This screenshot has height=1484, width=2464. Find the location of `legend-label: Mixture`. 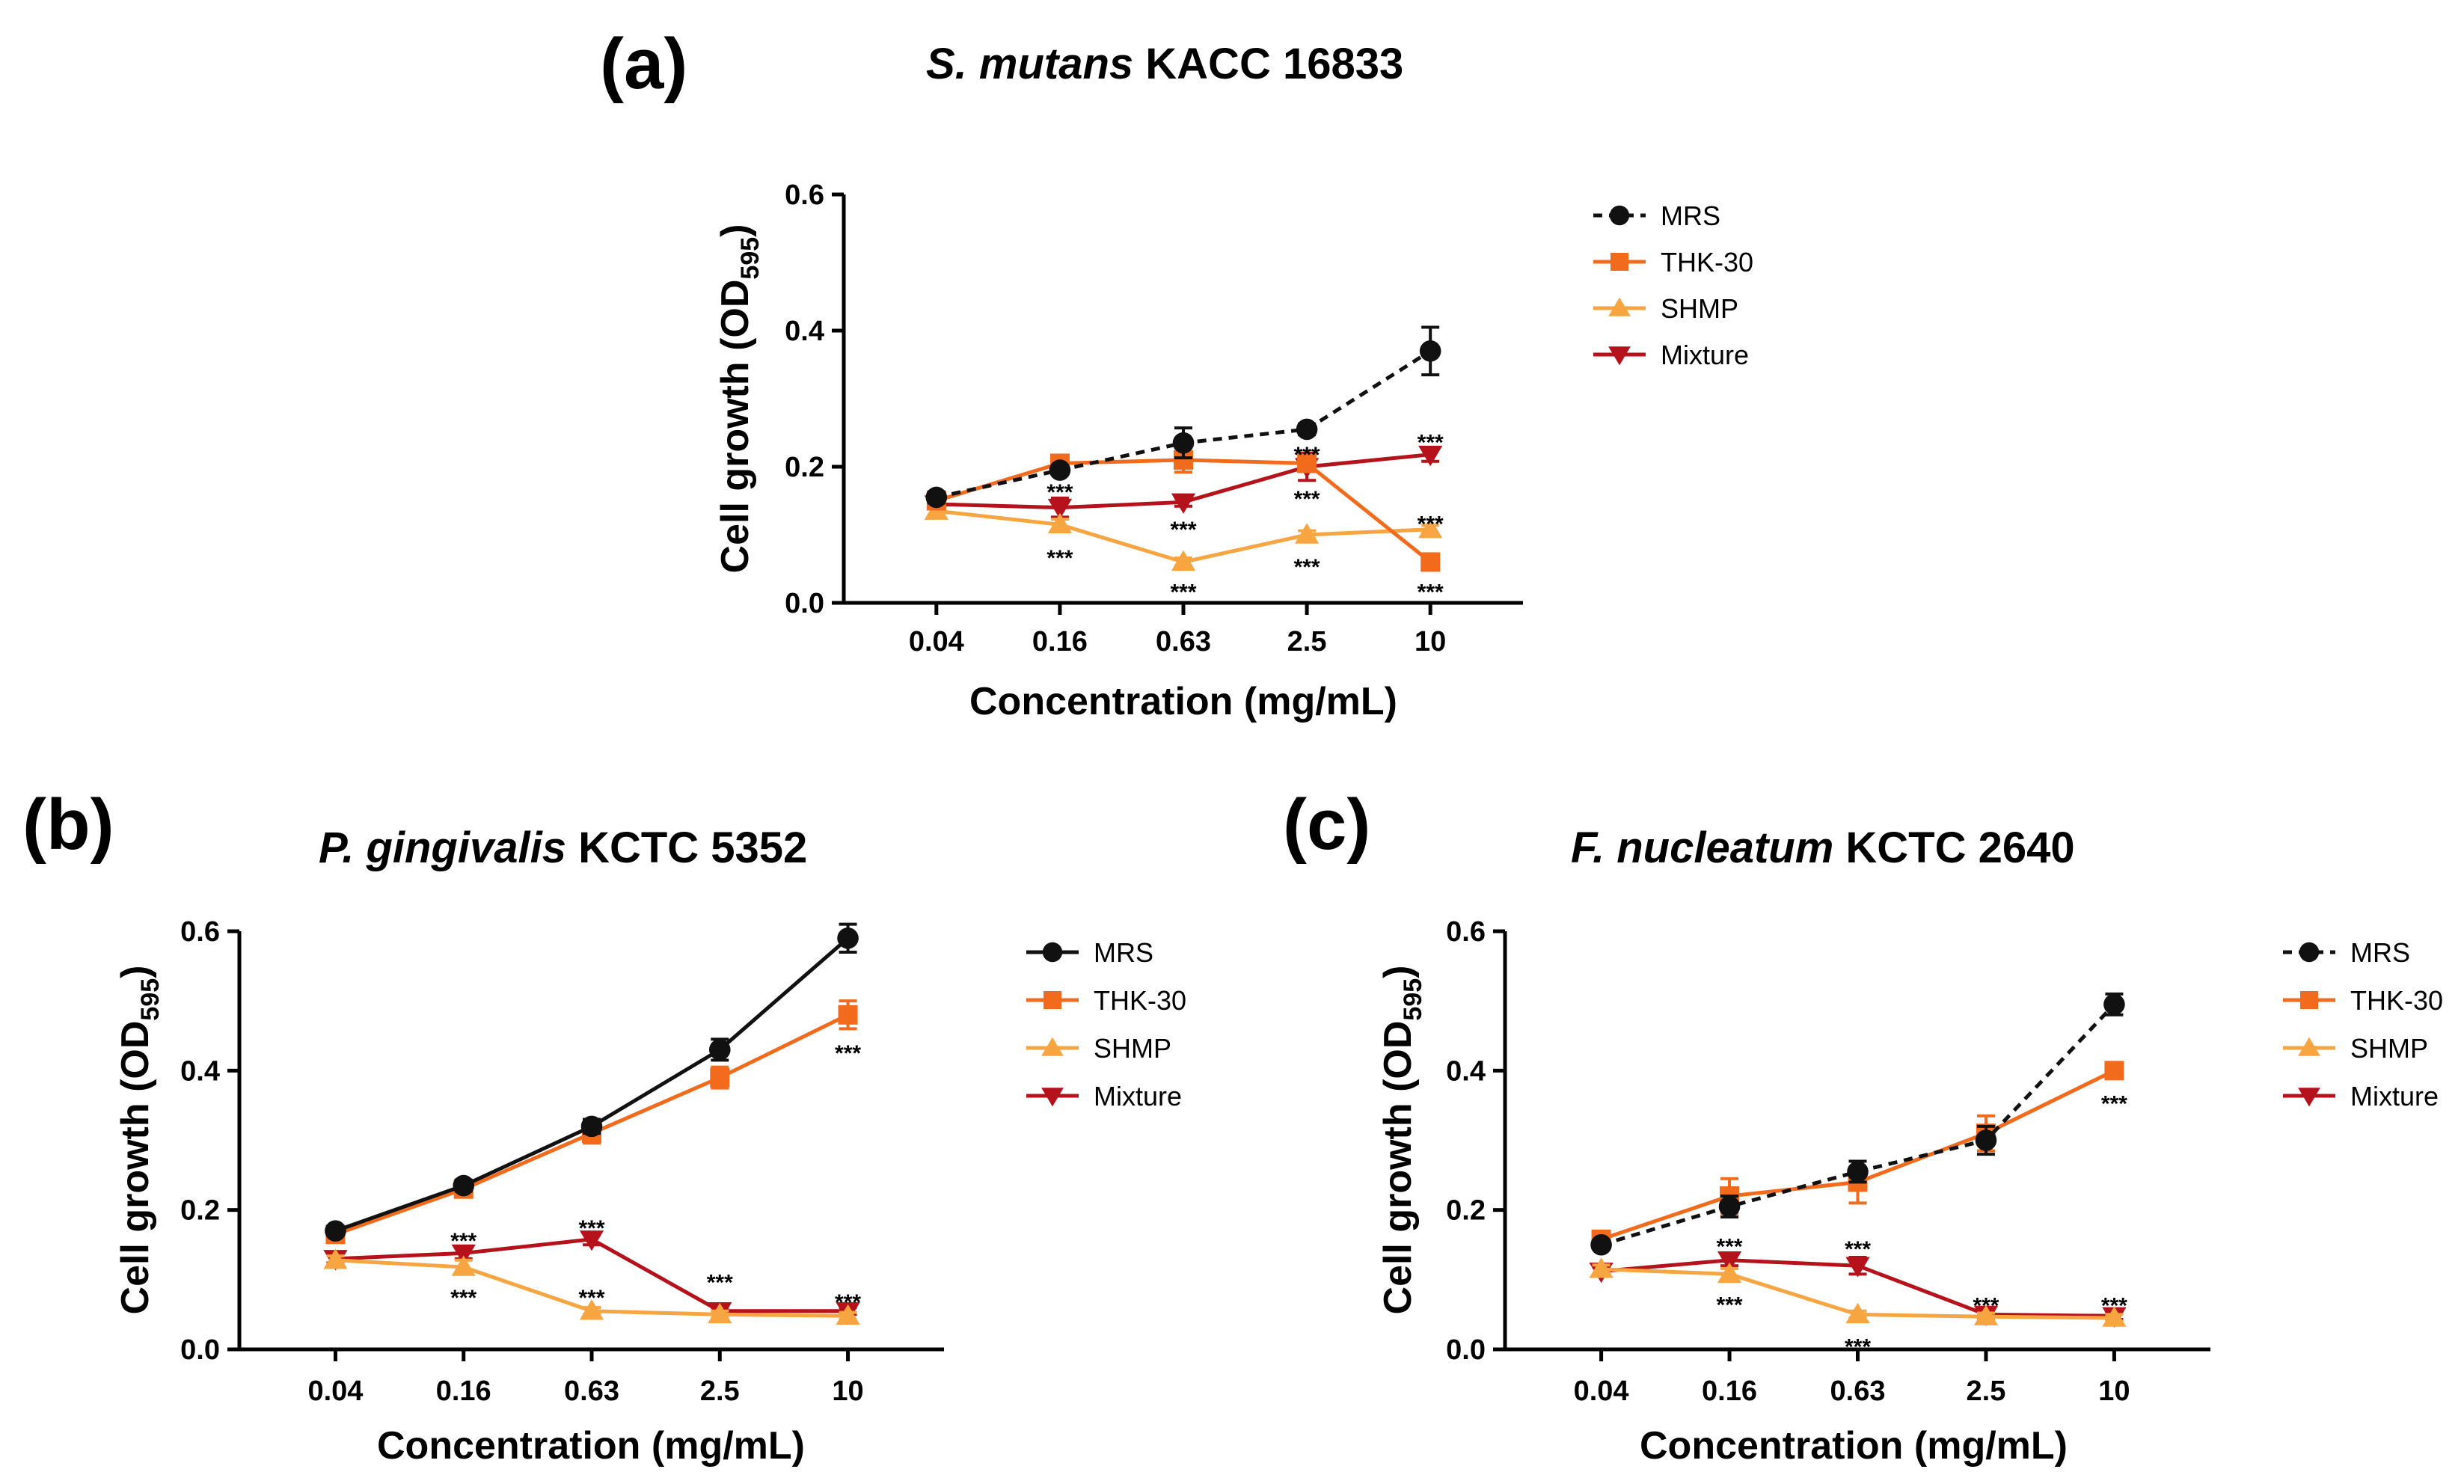

legend-label: Mixture is located at coordinates (1138, 1096).